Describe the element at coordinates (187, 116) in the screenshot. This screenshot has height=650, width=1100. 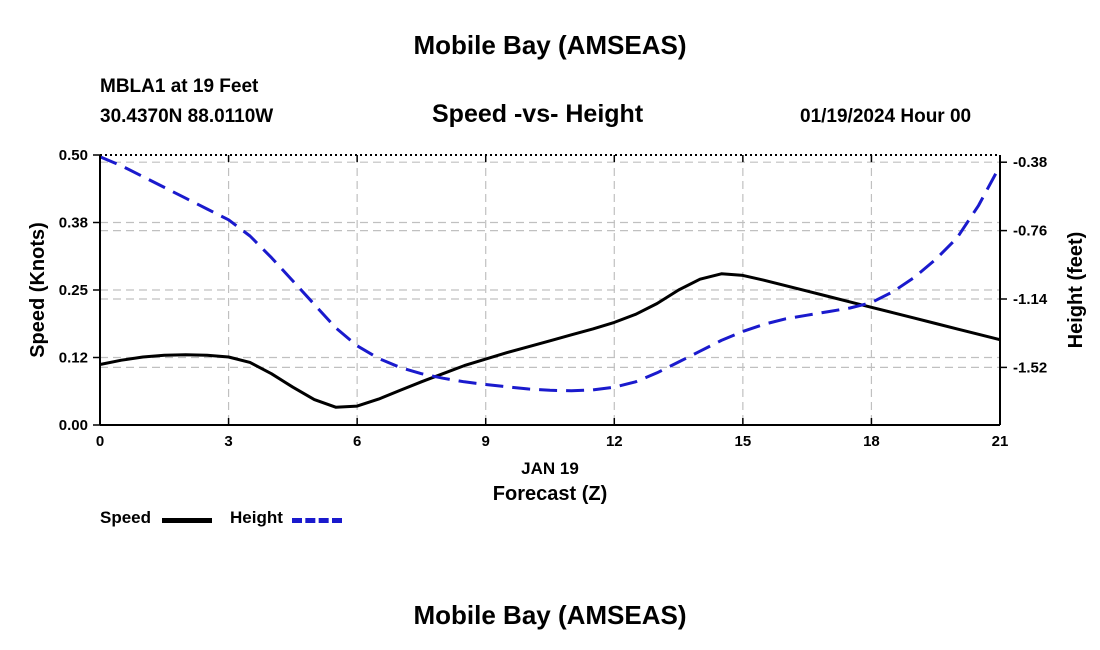
I see `station-coordinates: 30.4370N 88.0110W` at that location.